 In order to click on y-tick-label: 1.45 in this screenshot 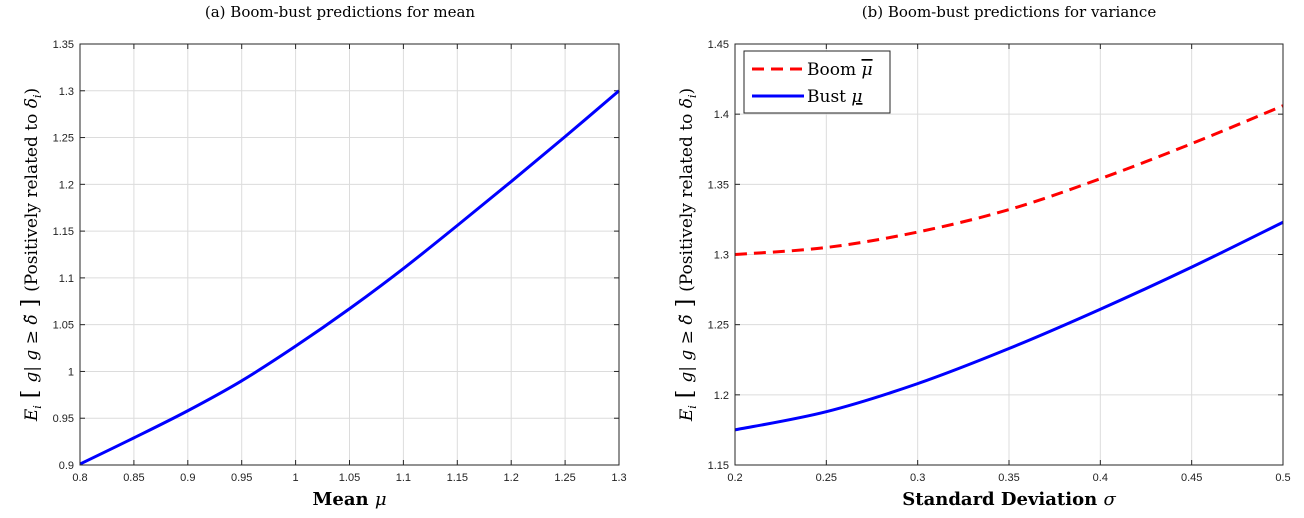, I will do `click(718, 45)`.